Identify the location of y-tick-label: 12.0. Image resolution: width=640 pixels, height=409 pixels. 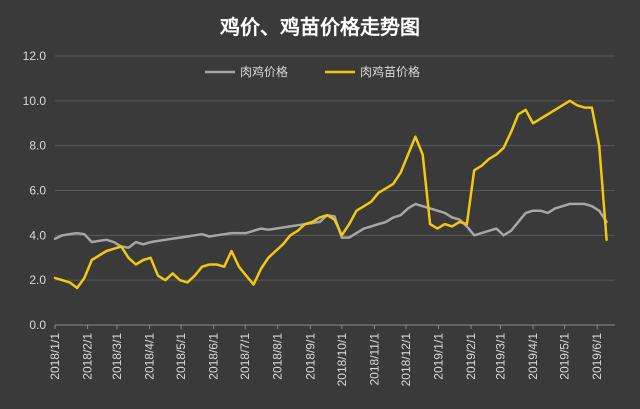
(35, 56).